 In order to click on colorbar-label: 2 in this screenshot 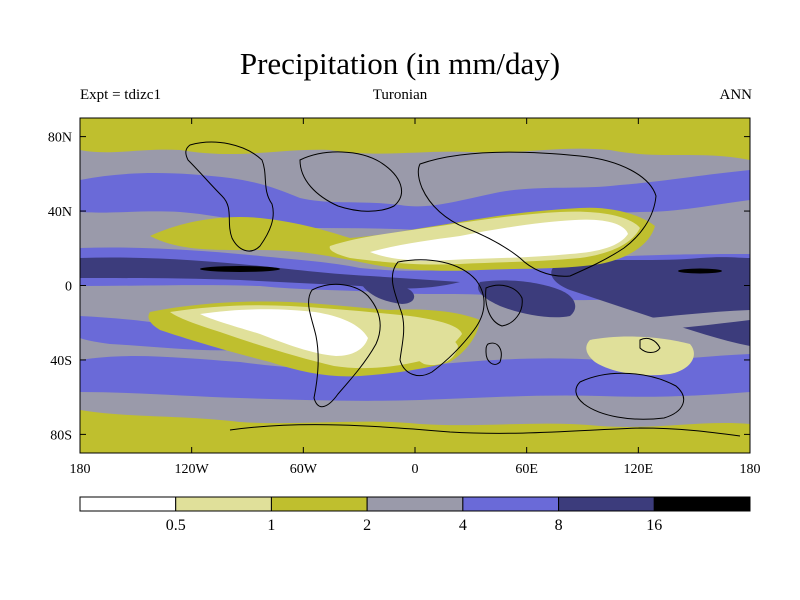, I will do `click(367, 525)`.